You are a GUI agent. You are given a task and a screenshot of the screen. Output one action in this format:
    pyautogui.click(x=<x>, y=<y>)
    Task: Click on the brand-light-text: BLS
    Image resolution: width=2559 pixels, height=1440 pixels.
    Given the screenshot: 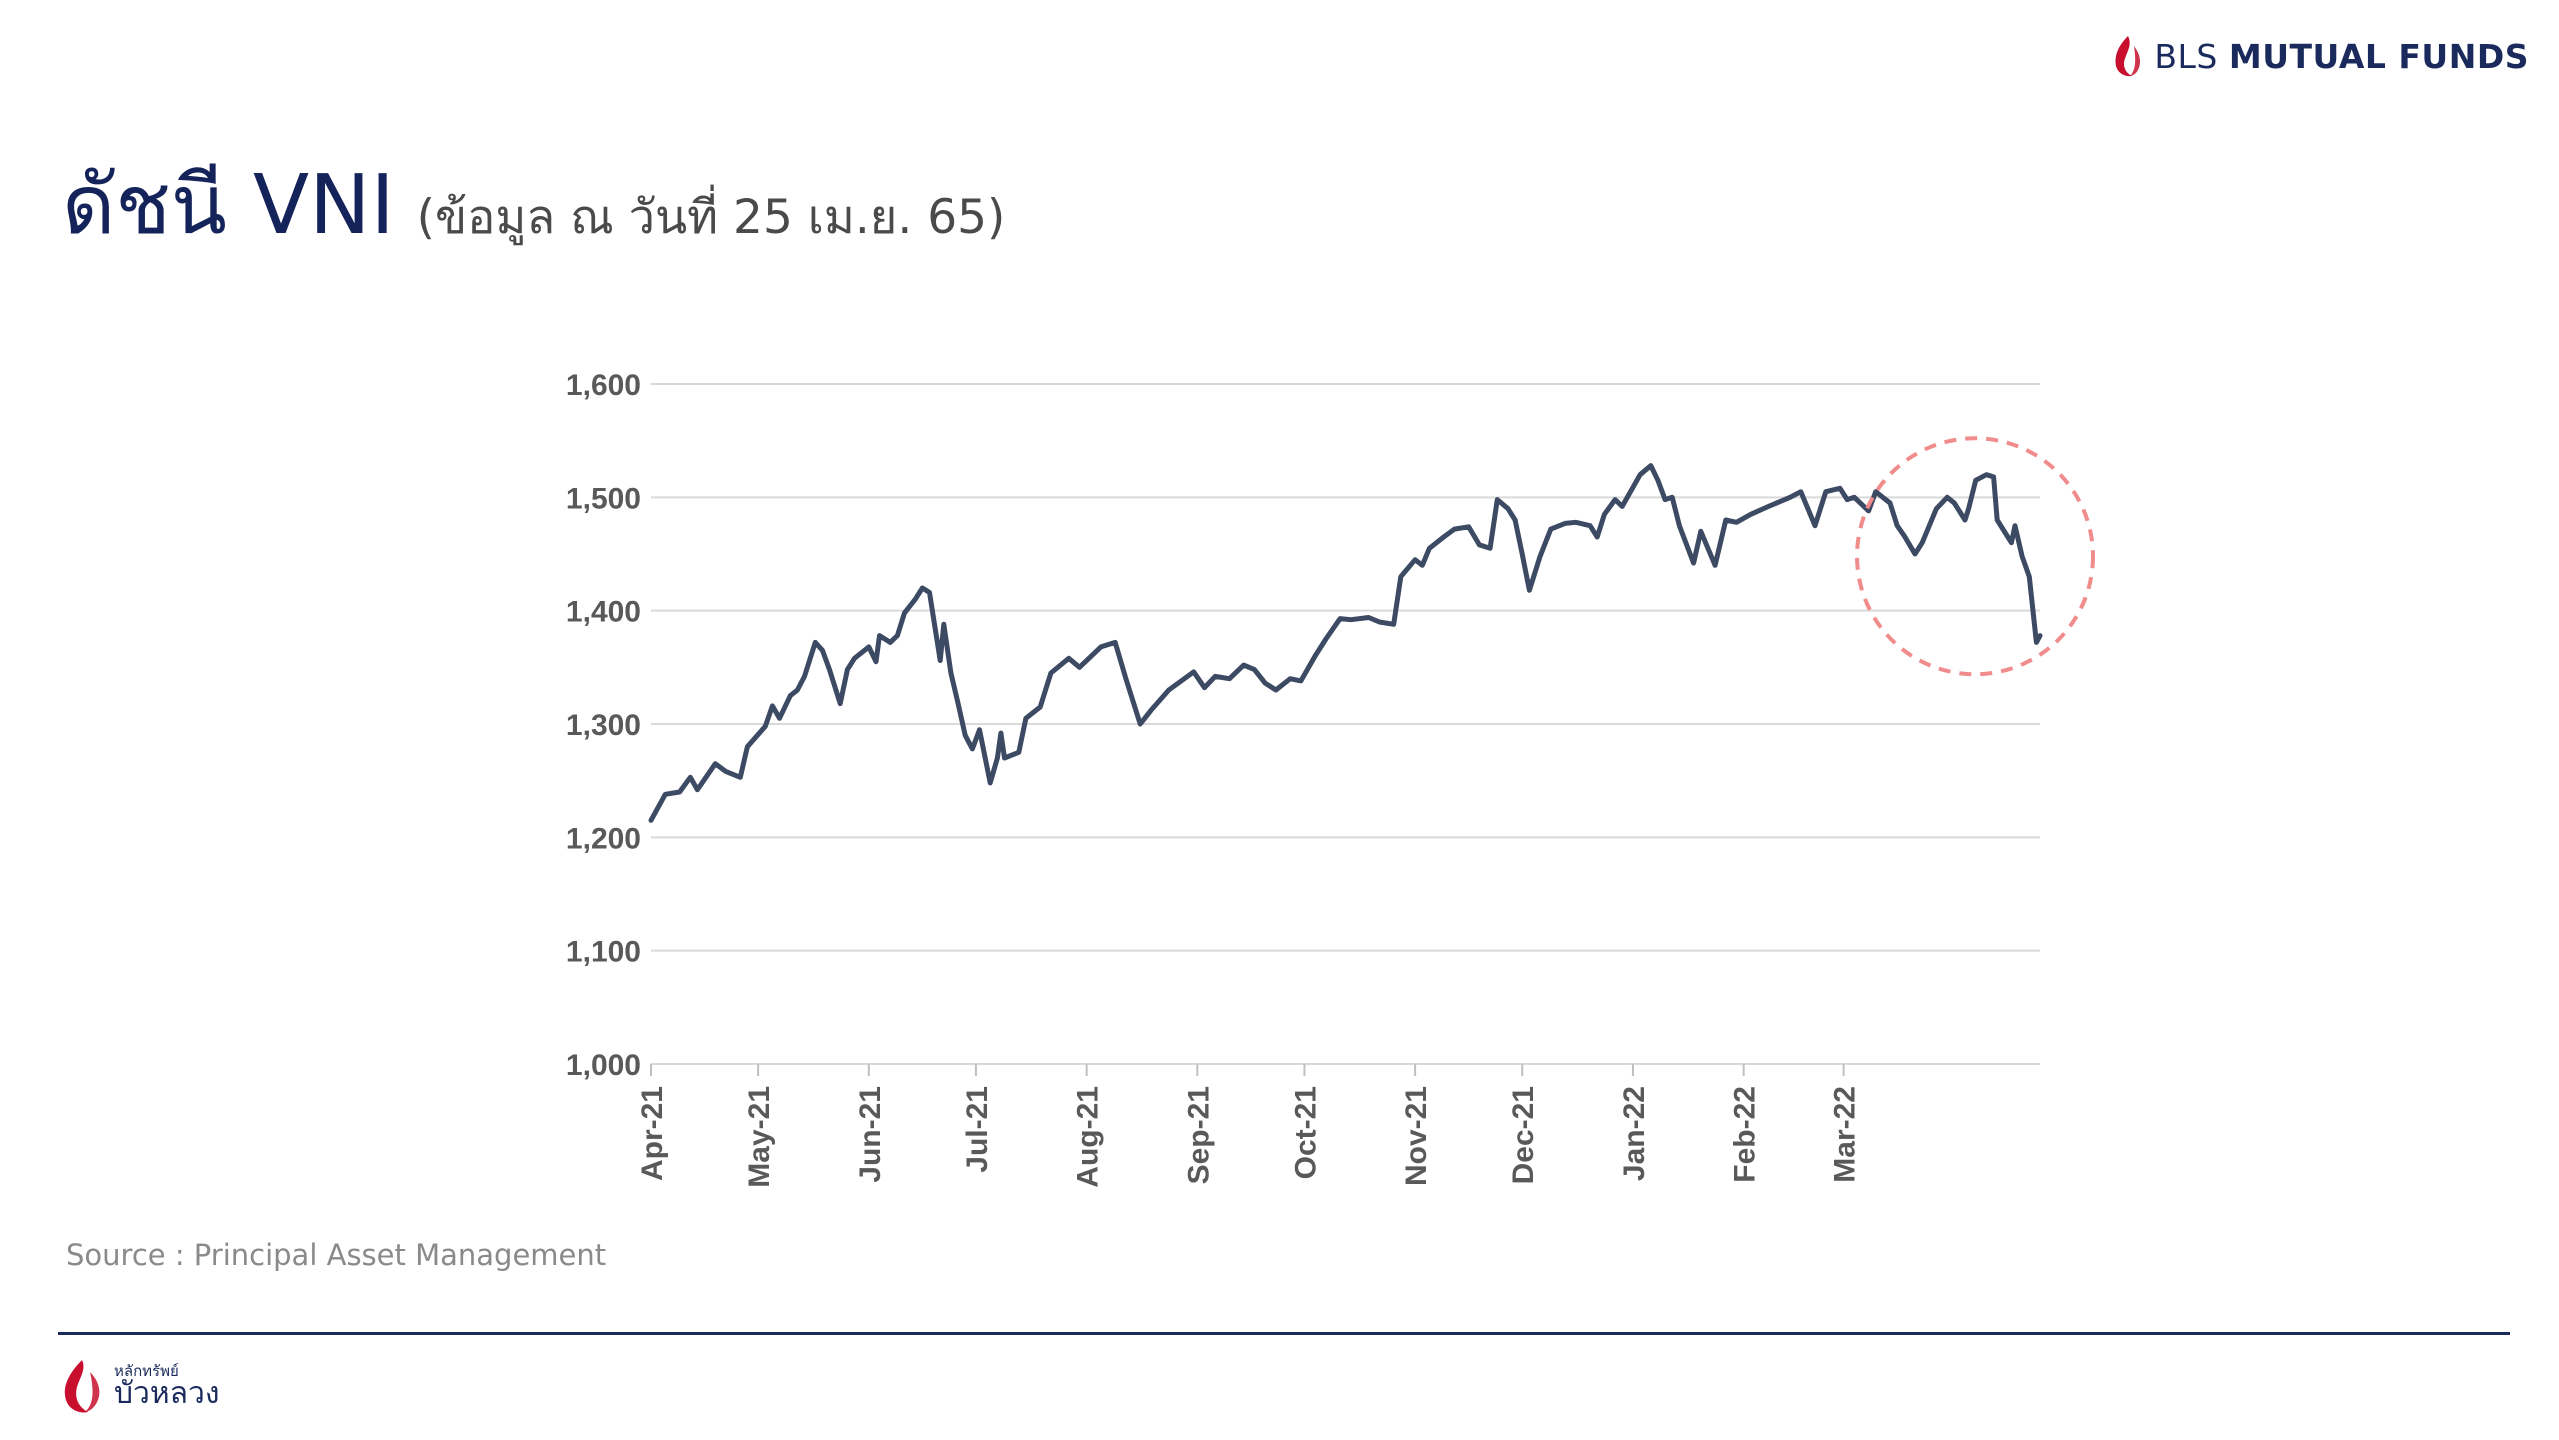 What is the action you would take?
    pyautogui.click(x=2186, y=56)
    